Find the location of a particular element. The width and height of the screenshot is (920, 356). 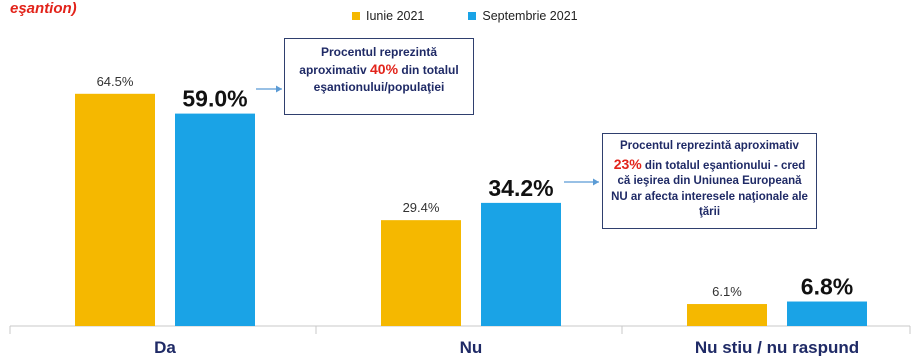

chart-legend: Iunie 2021 Septembrie 2021 is located at coordinates (465, 16).